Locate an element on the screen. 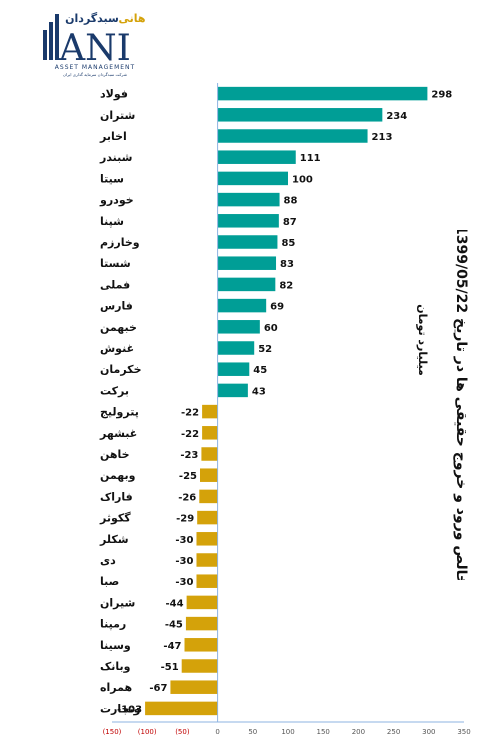  logo-tagline: ASSET MANAGEMENT is located at coordinates (95, 67).